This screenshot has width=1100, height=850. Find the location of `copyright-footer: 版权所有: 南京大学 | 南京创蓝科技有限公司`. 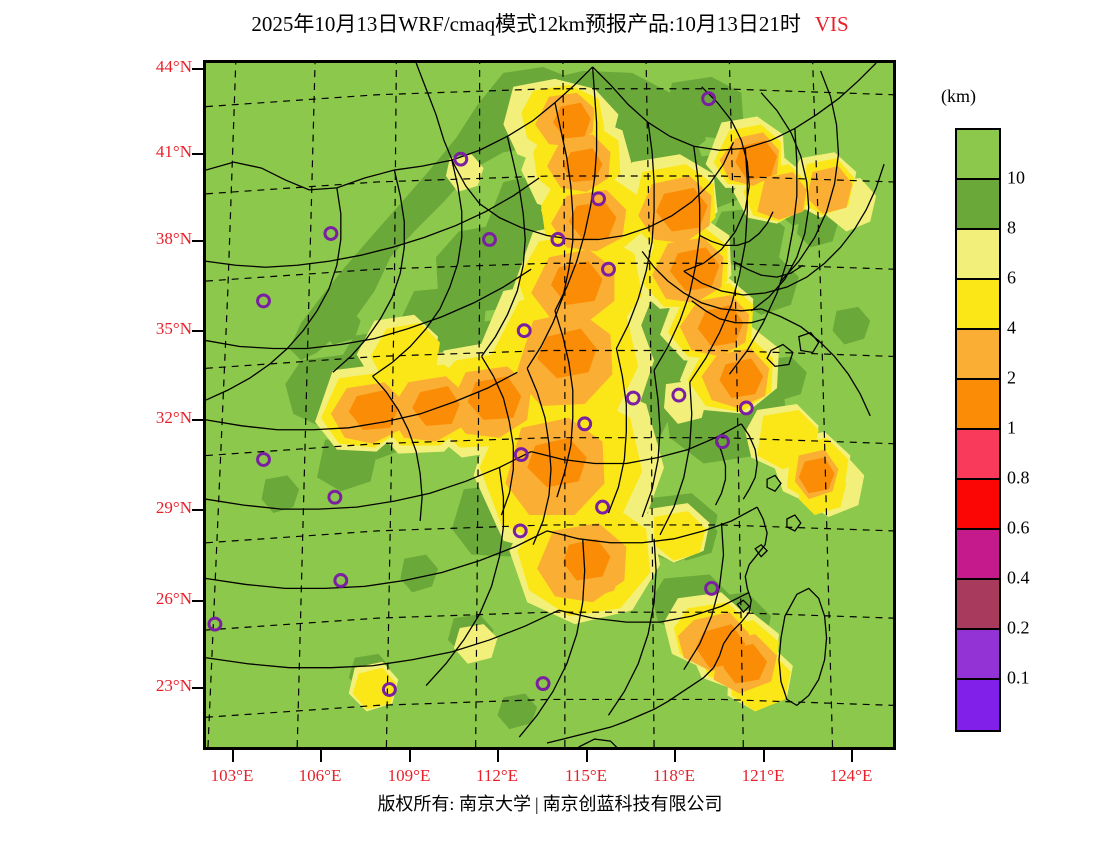

copyright-footer: 版权所有: 南京大学 | 南京创蓝科技有限公司 is located at coordinates (550, 803).